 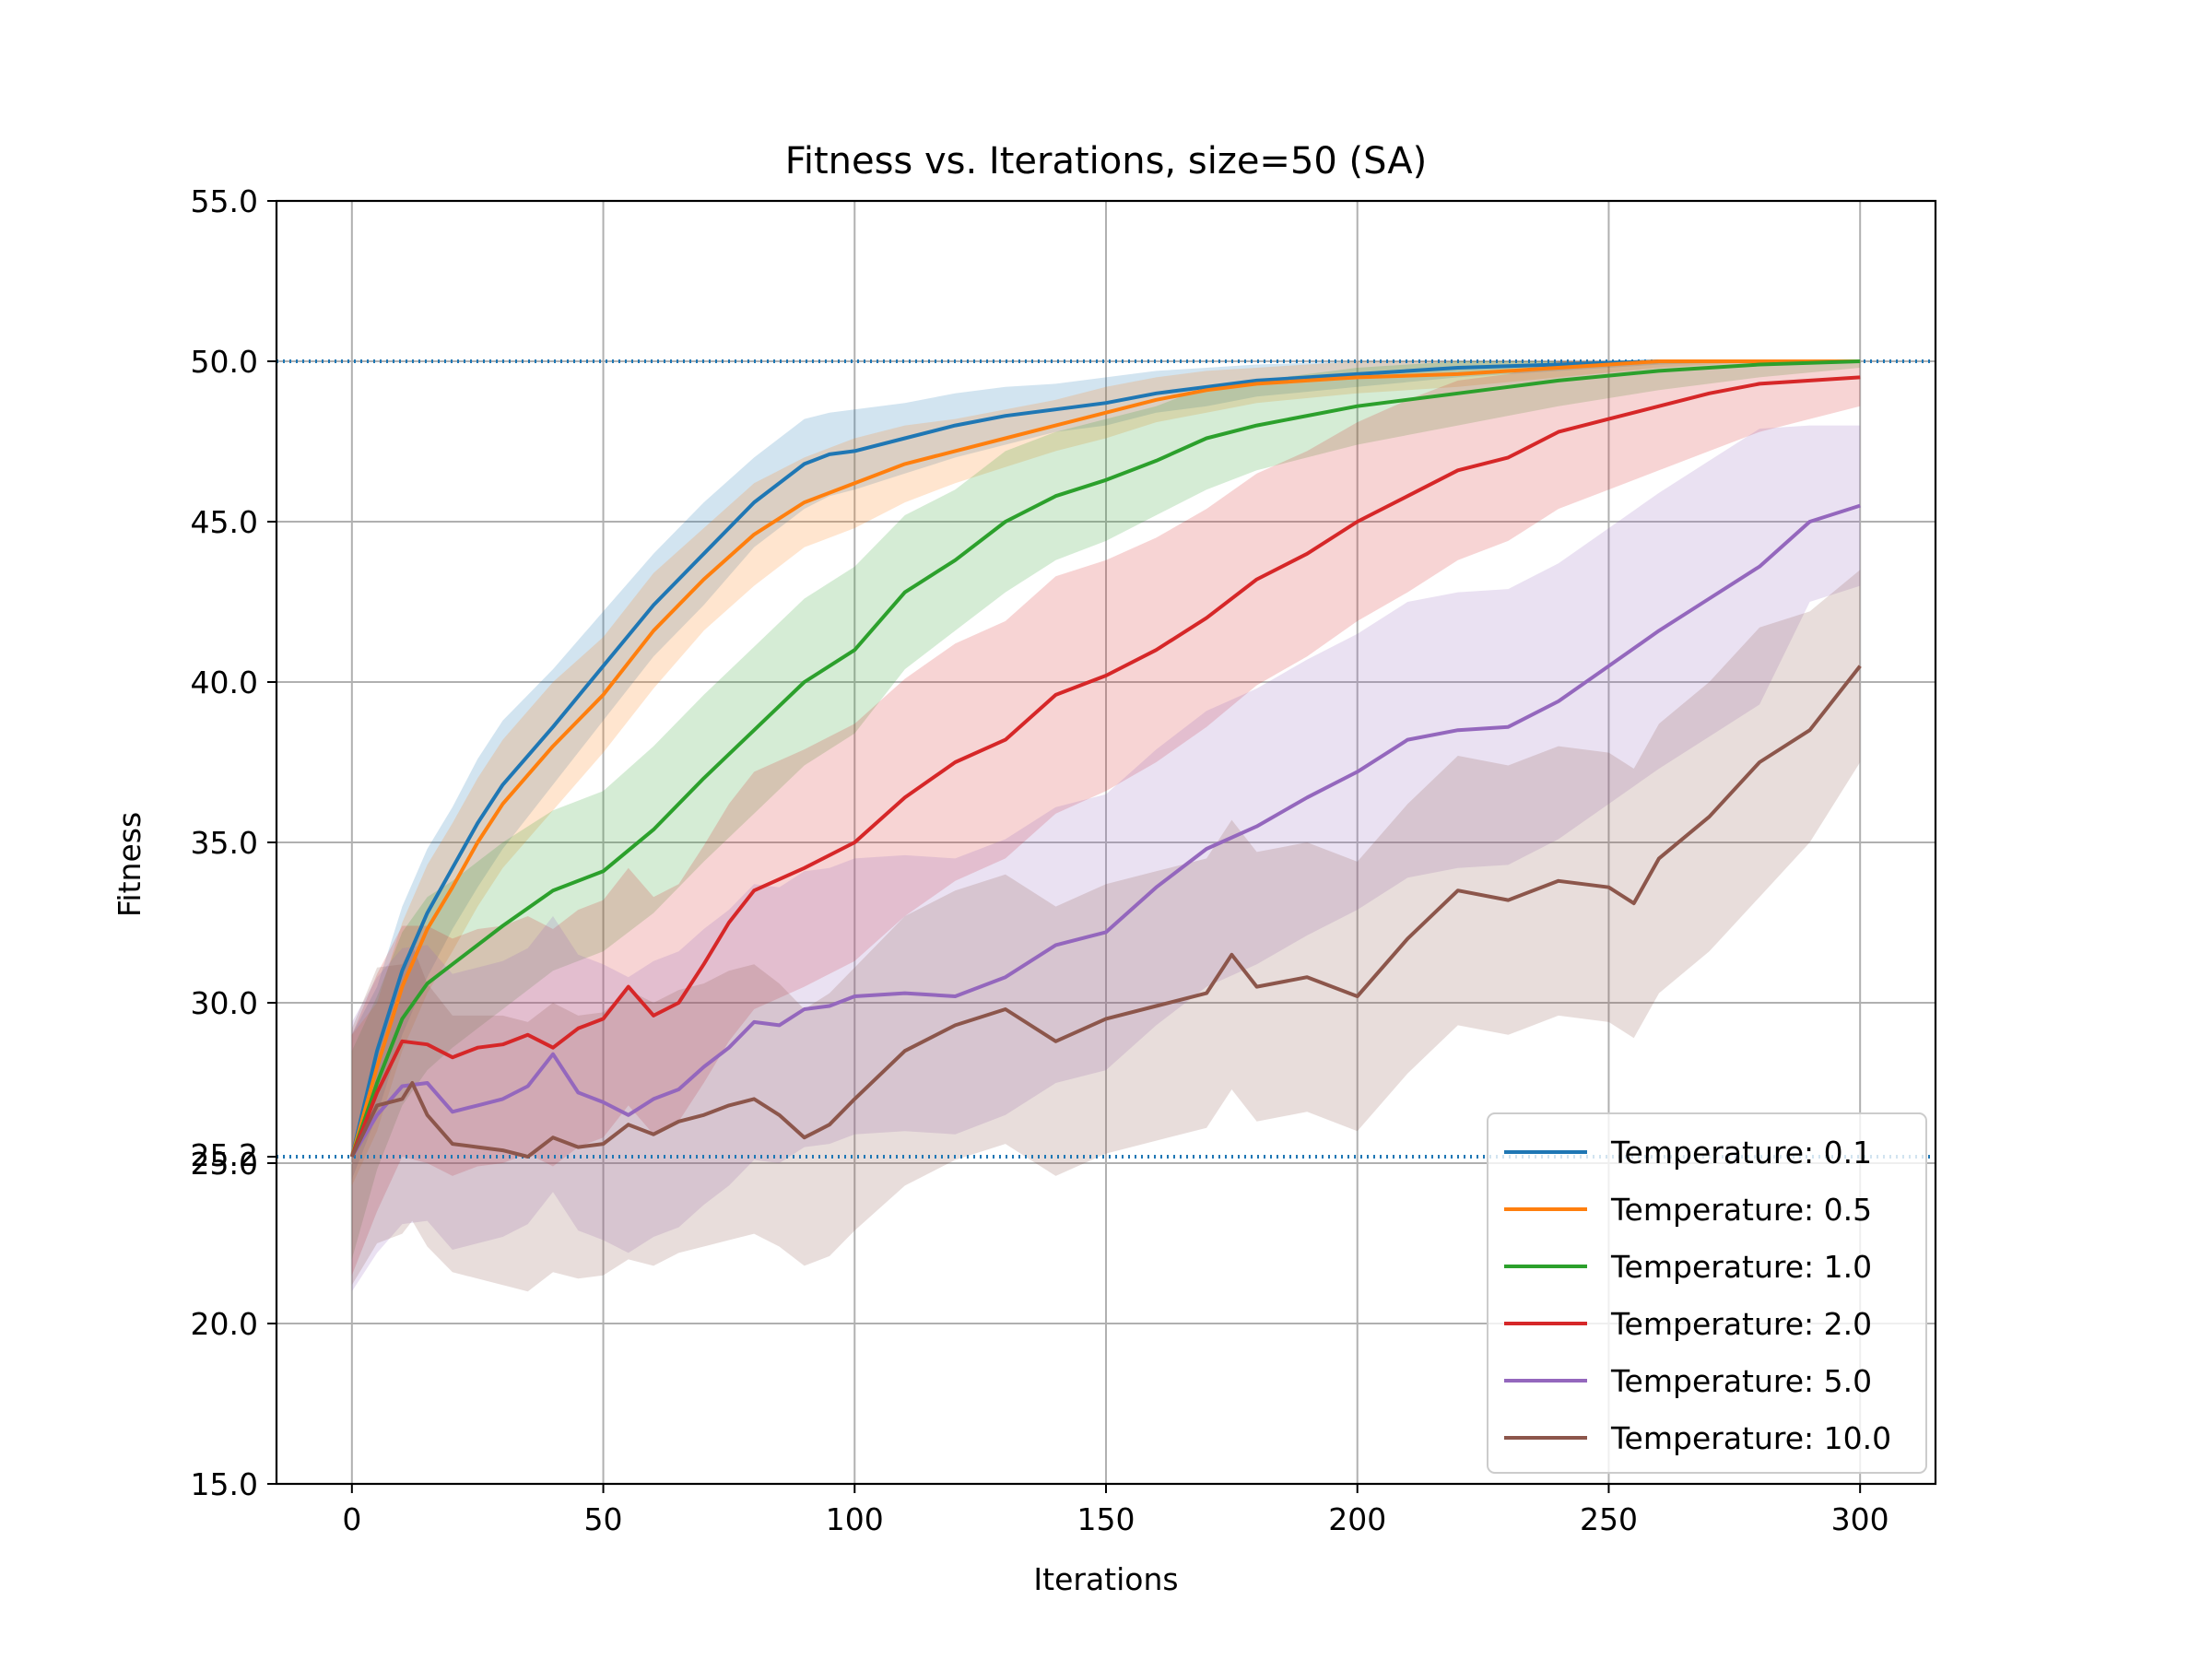 I want to click on y-tick-label: 25.0, so click(x=224, y=1164).